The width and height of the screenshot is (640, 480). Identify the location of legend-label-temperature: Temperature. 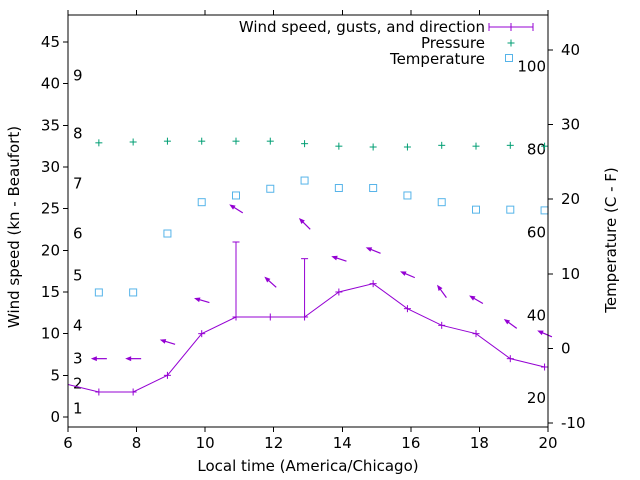
(437, 59).